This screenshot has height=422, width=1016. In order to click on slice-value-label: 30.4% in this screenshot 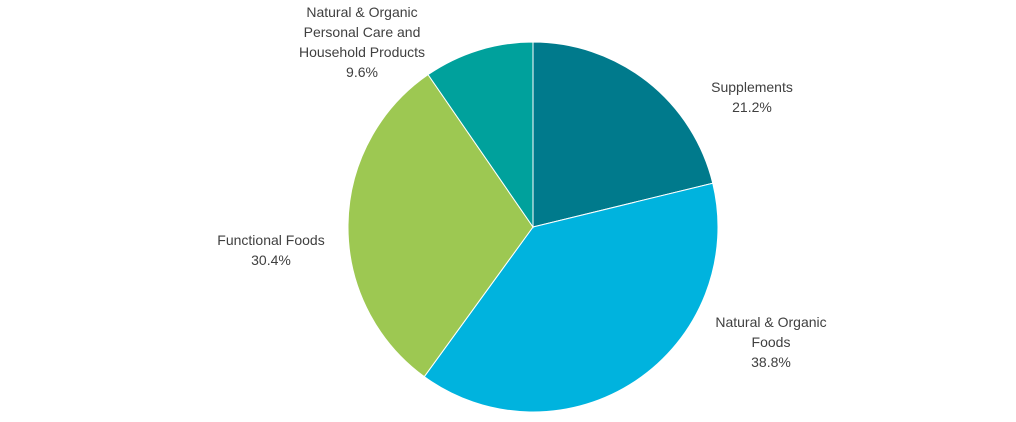, I will do `click(271, 260)`.